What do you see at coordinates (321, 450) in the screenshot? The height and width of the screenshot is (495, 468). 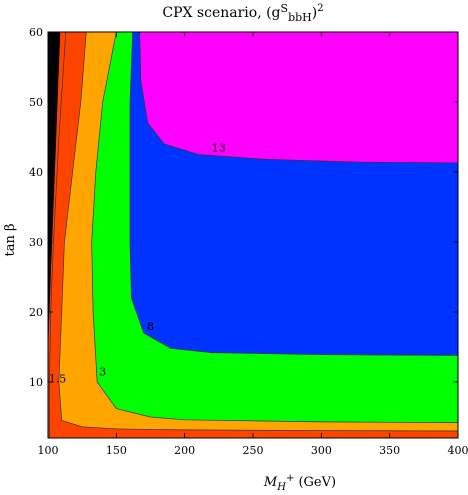 I see `x-tick-label: 300` at bounding box center [321, 450].